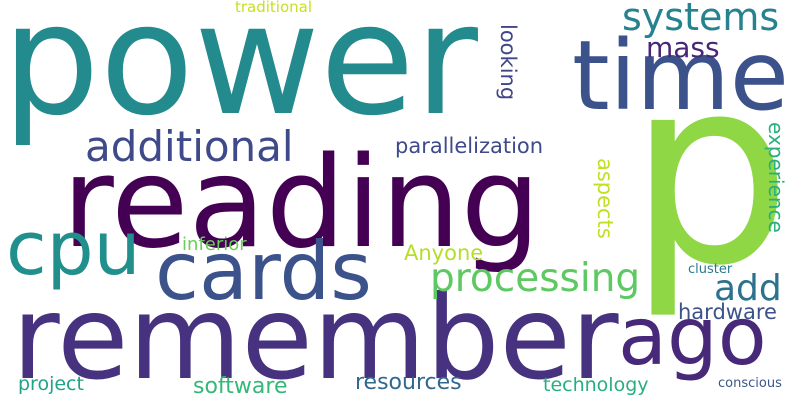  Describe the element at coordinates (408, 382) in the screenshot. I see `word-resources: resources` at that location.